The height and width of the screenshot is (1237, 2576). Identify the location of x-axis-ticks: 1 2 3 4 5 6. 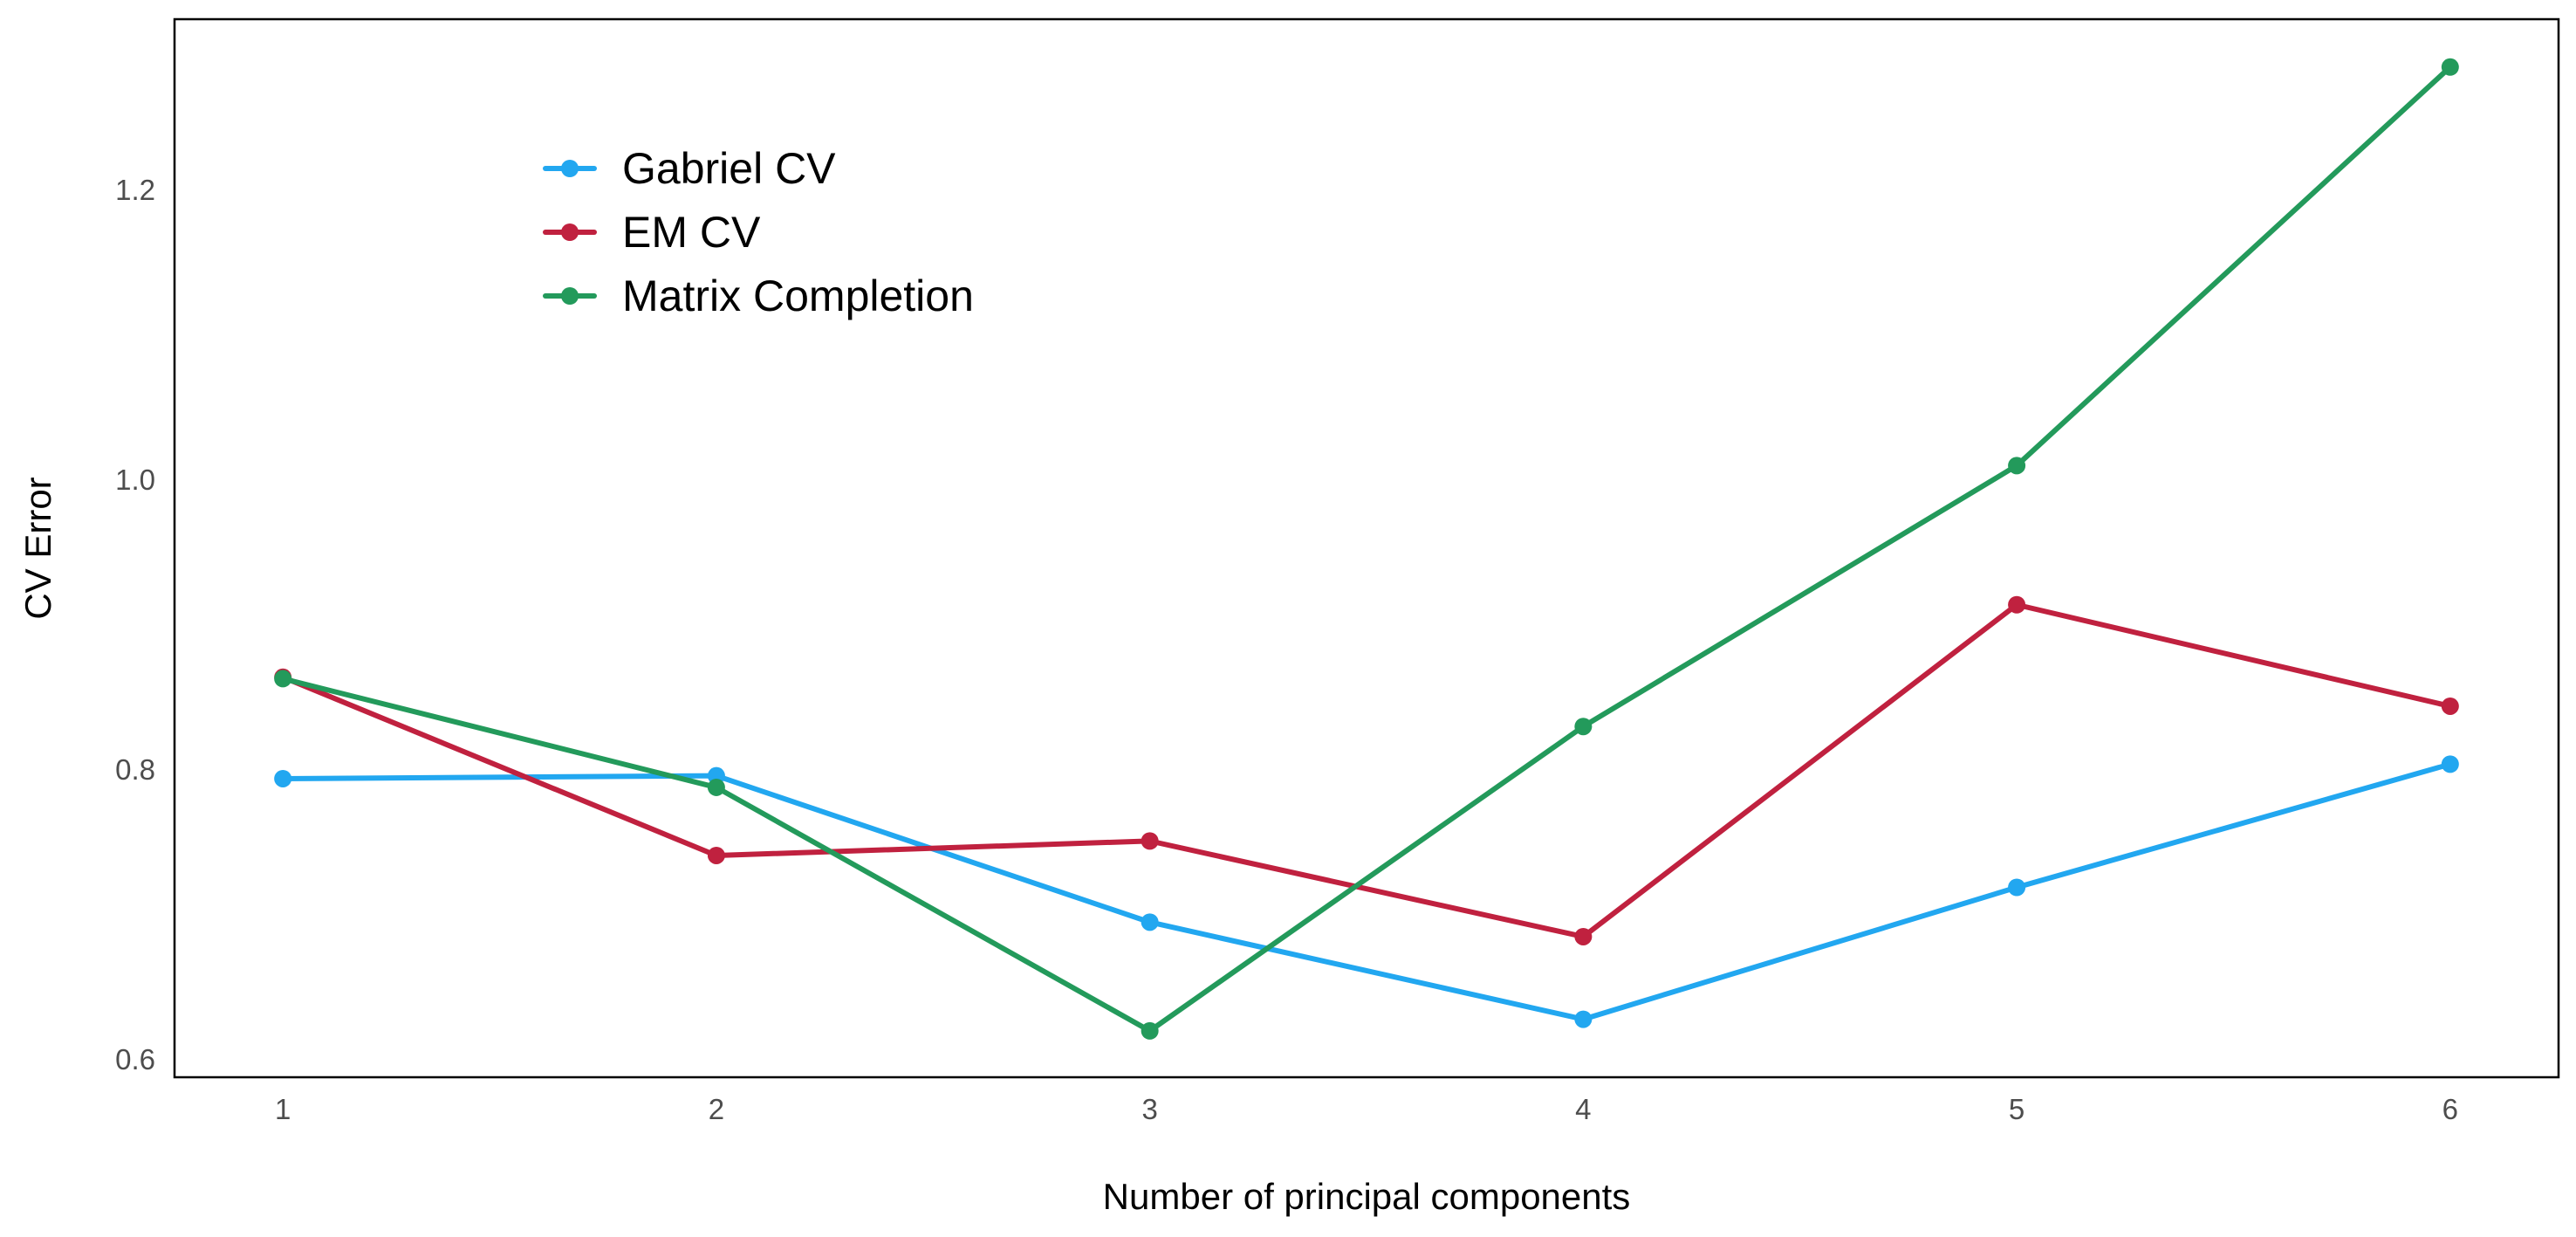
(1366, 1109).